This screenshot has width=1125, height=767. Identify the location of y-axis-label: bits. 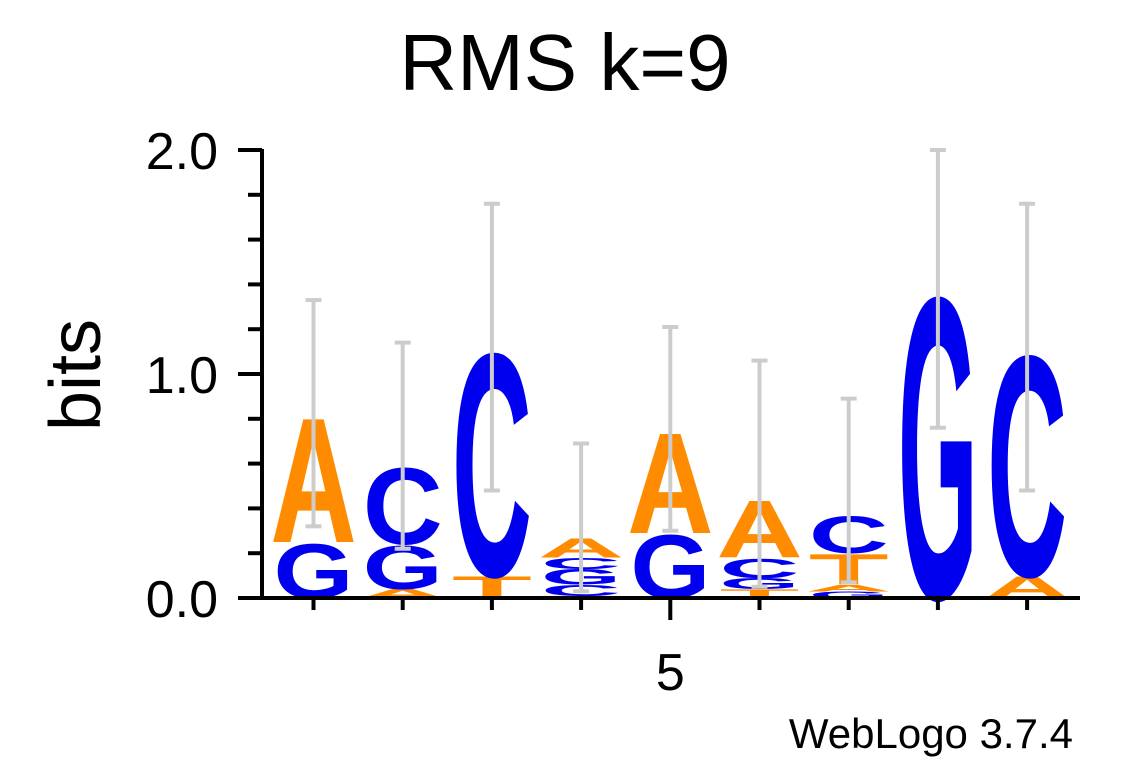
(76, 375).